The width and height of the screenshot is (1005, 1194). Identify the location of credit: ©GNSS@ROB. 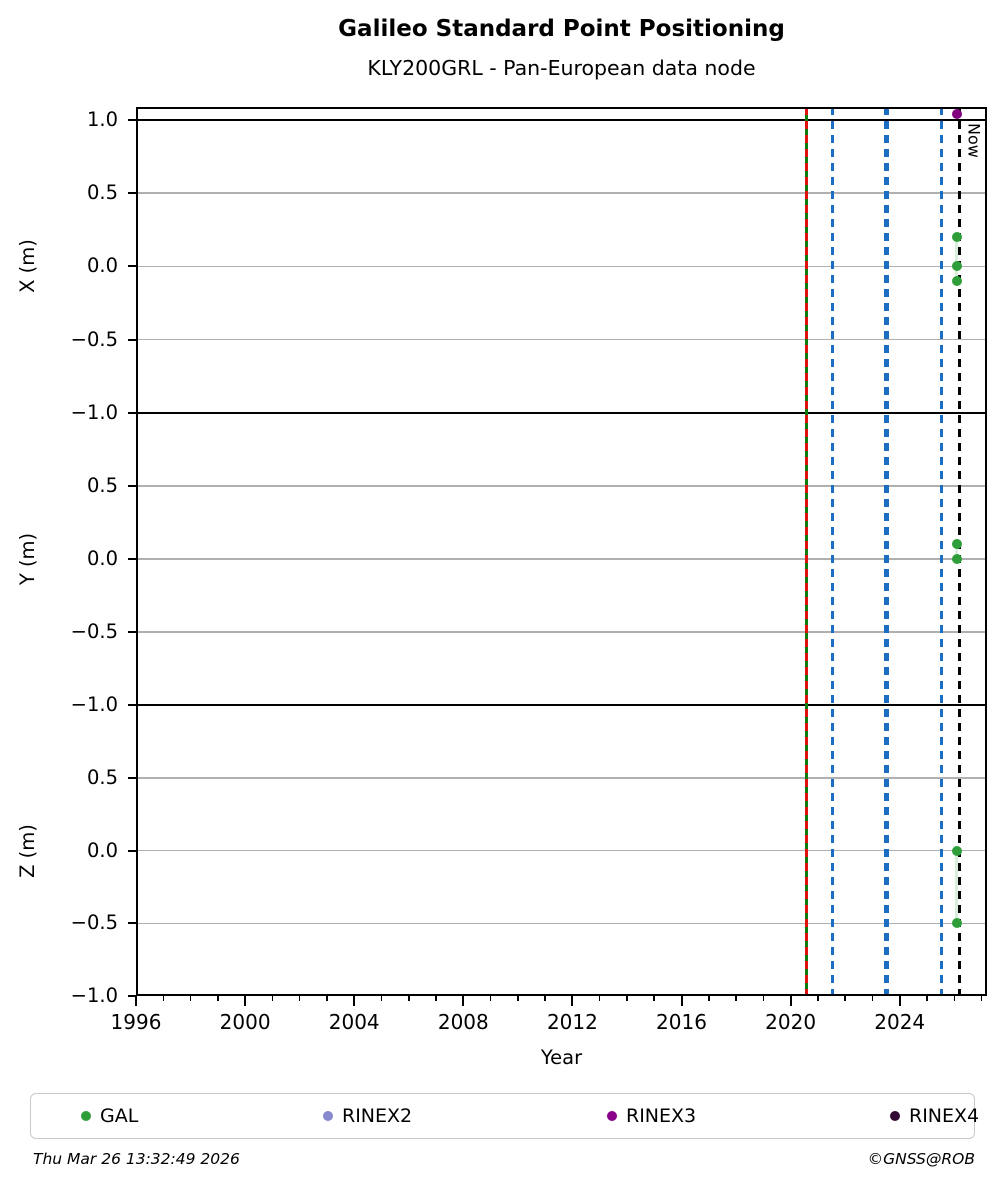
(921, 1159).